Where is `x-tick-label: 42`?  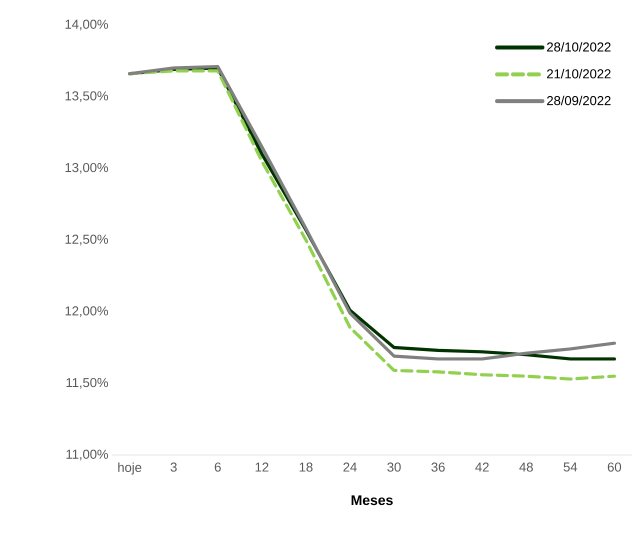
x-tick-label: 42 is located at coordinates (482, 467).